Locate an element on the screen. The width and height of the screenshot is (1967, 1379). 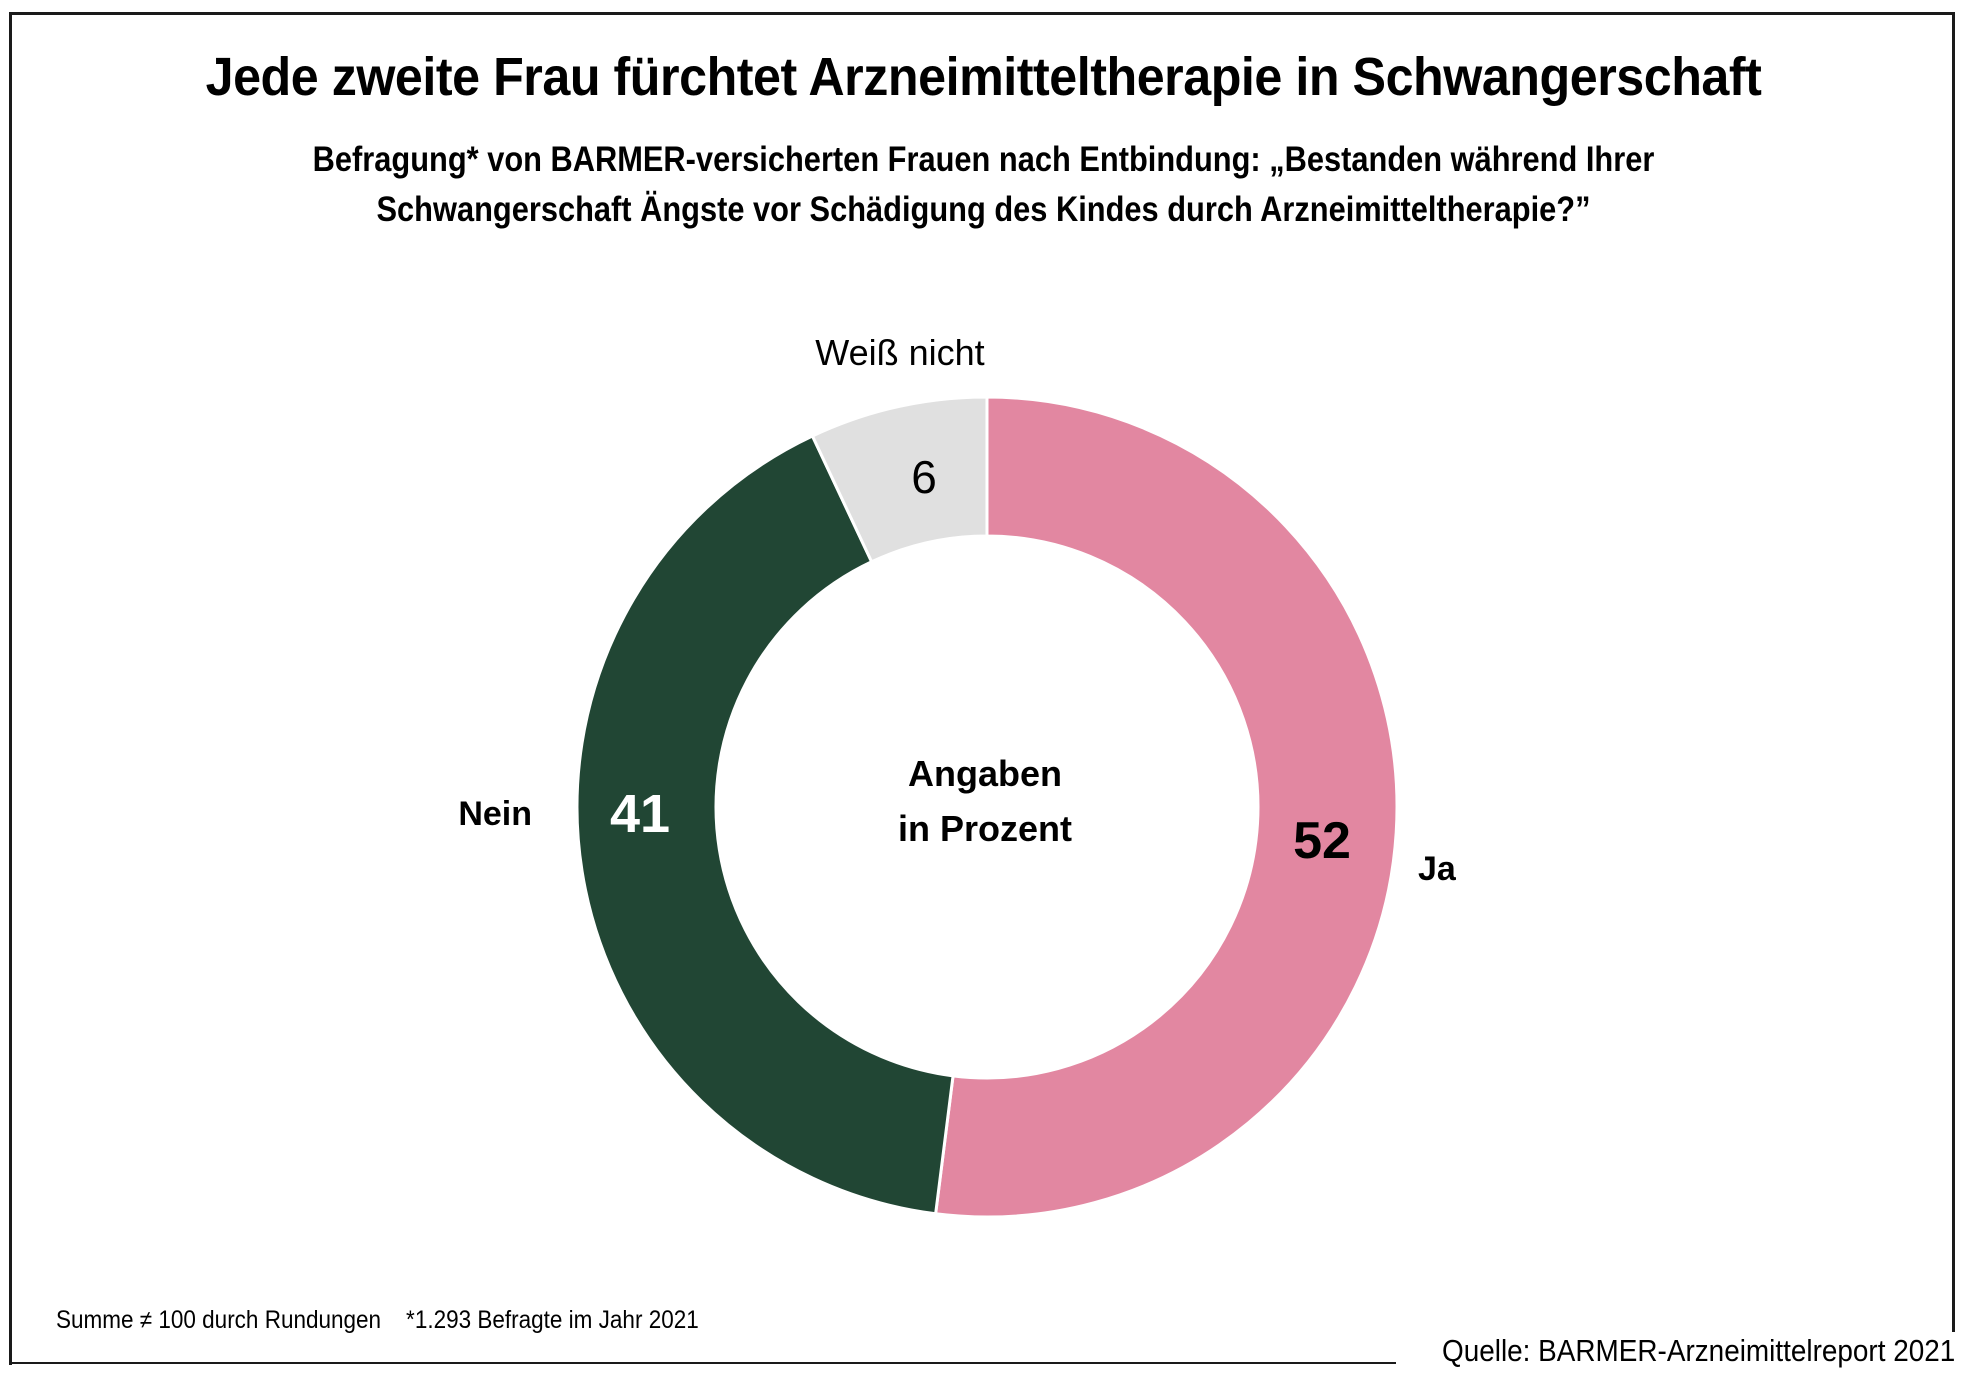
slice-category-label: Ja is located at coordinates (1437, 869).